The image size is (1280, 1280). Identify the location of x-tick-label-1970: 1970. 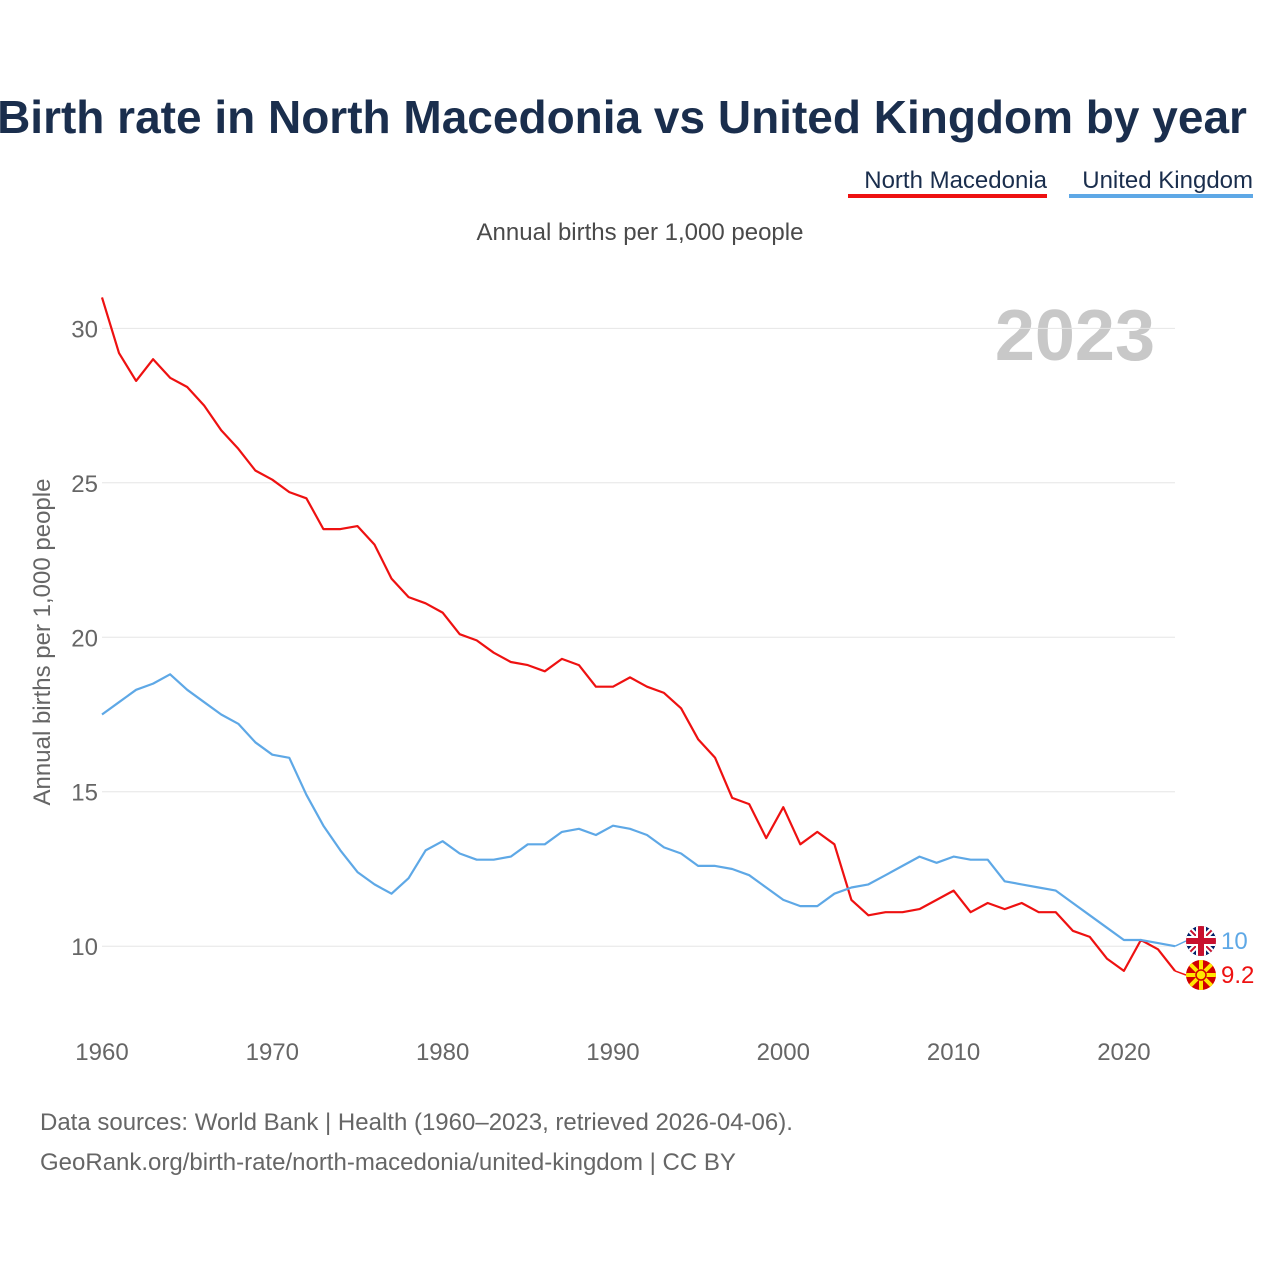
(272, 1052).